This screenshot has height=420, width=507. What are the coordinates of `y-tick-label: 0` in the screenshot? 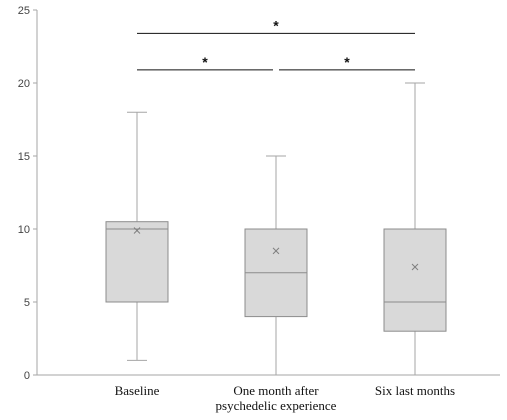 It's located at (27, 376).